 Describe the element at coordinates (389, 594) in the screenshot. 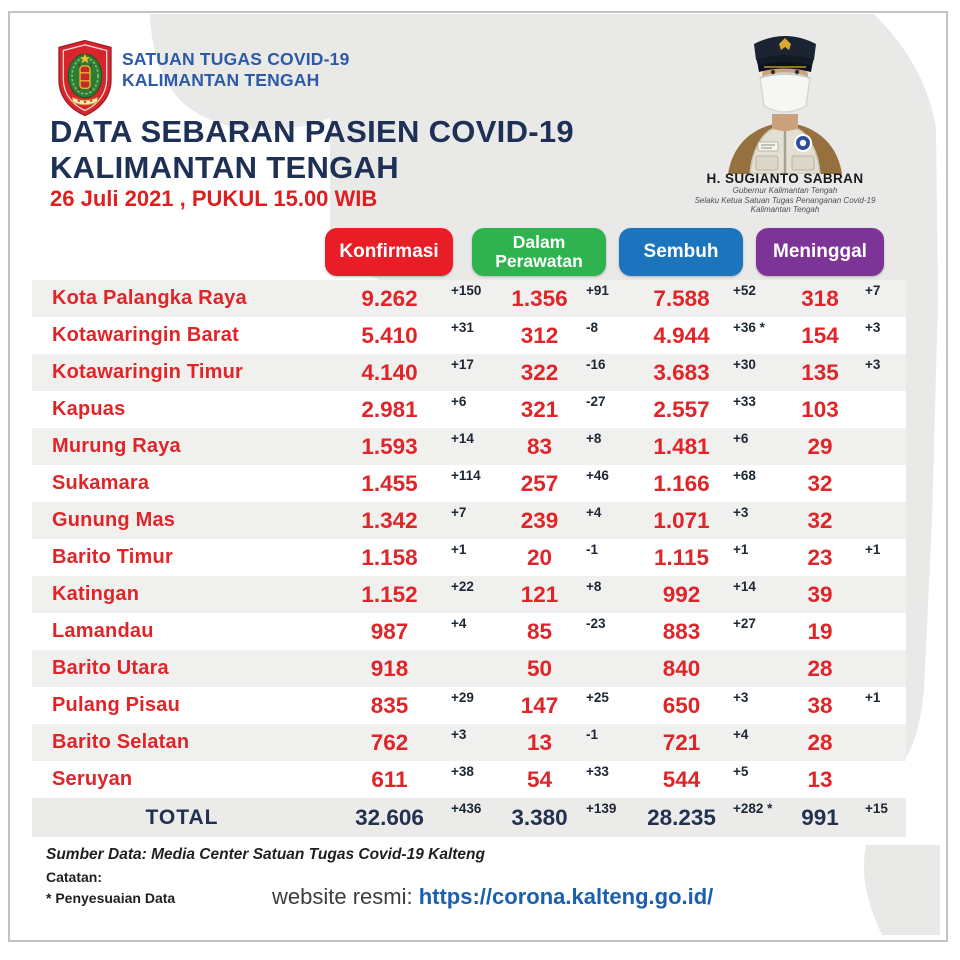

I see `confirmed-value: 1.152` at that location.